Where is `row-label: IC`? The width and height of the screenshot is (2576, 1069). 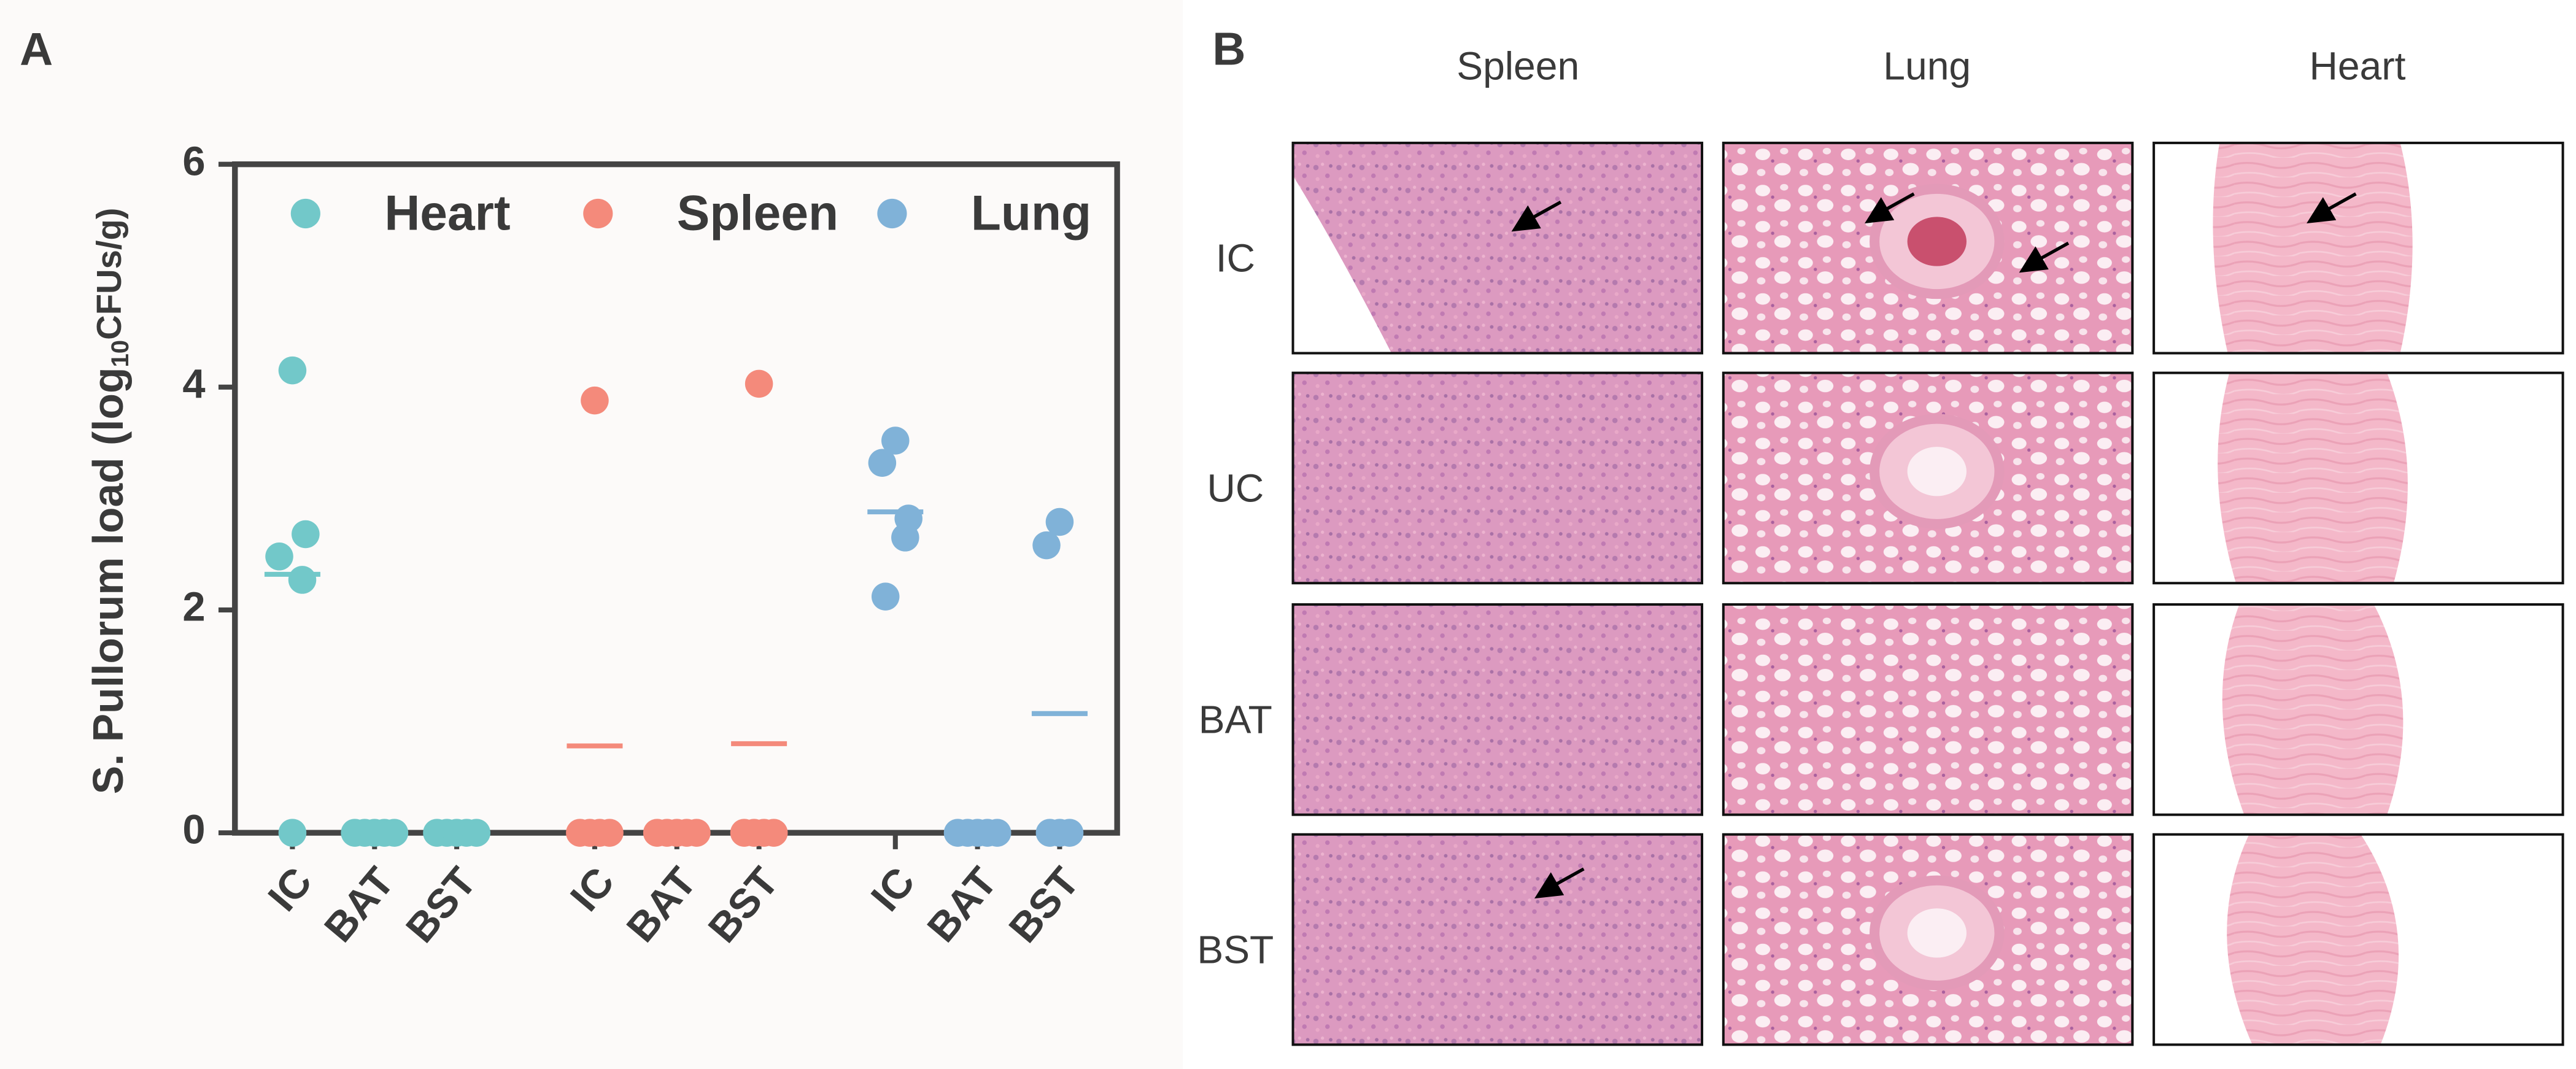 row-label: IC is located at coordinates (1235, 258).